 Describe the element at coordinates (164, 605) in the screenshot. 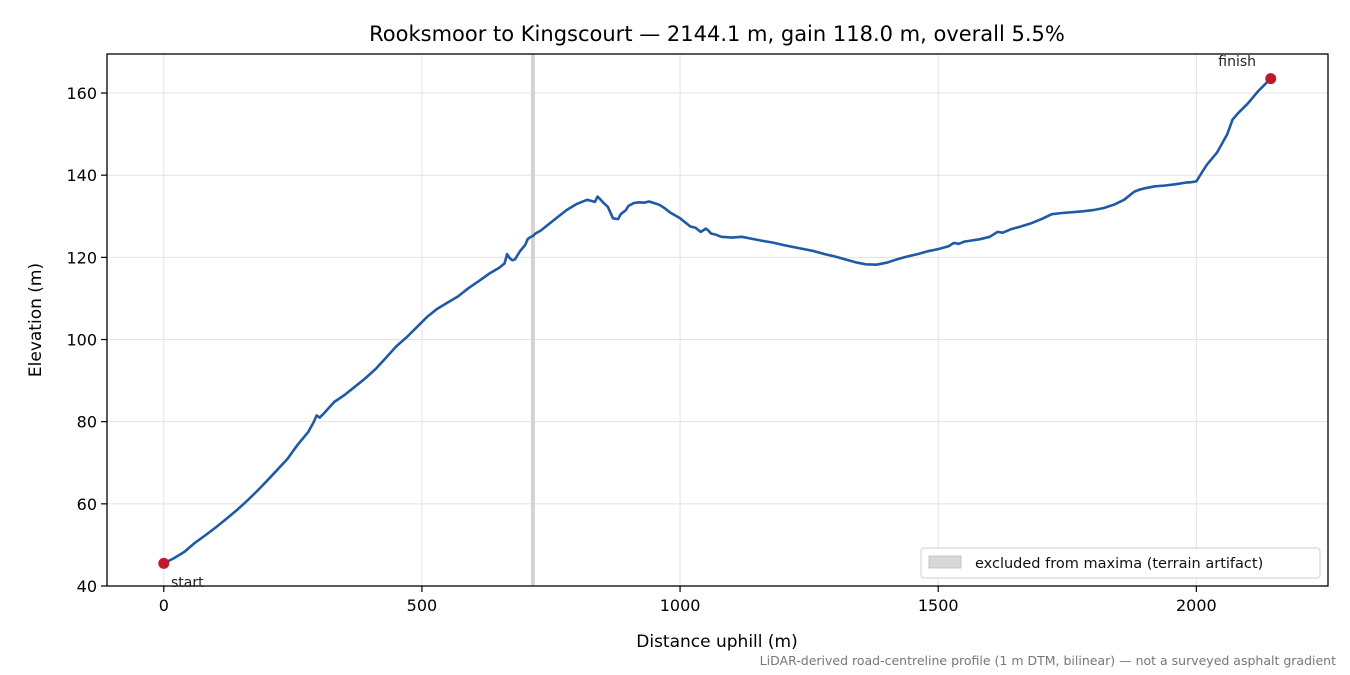

I see `x-tick-label: 0` at that location.